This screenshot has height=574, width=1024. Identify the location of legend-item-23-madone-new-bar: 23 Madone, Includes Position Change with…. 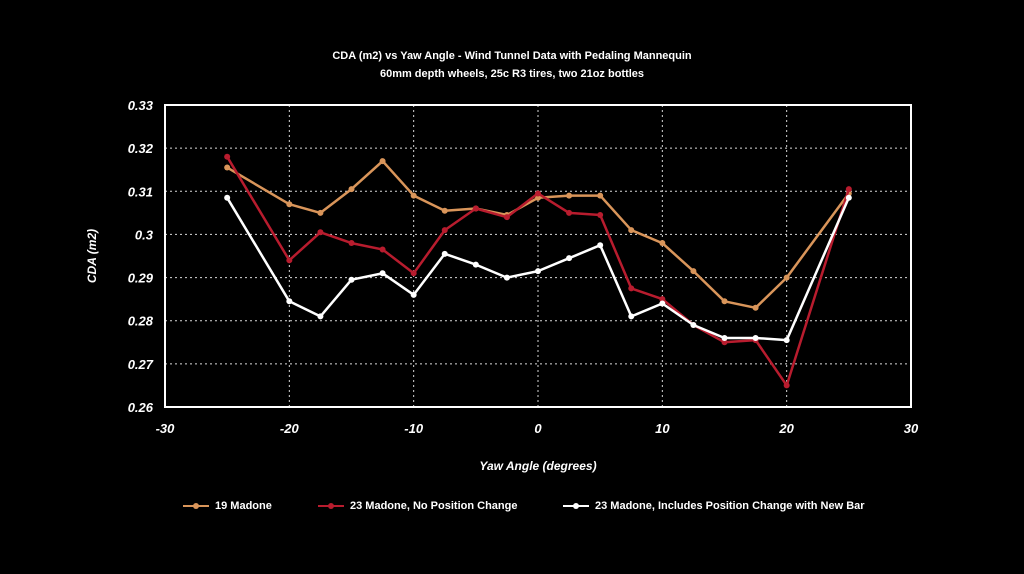
(714, 506).